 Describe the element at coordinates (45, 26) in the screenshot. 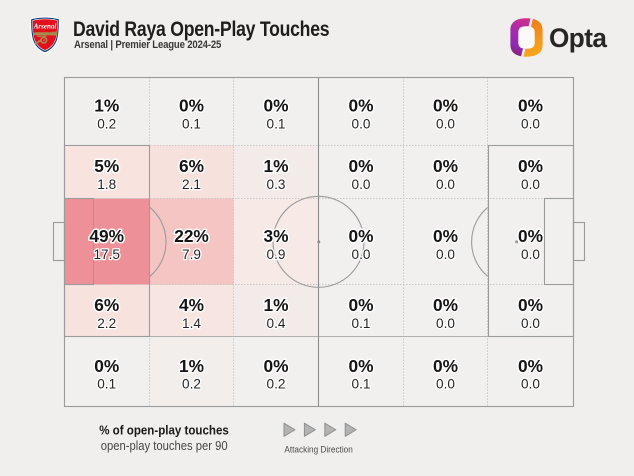

I see `svg-text: Arsenal` at that location.